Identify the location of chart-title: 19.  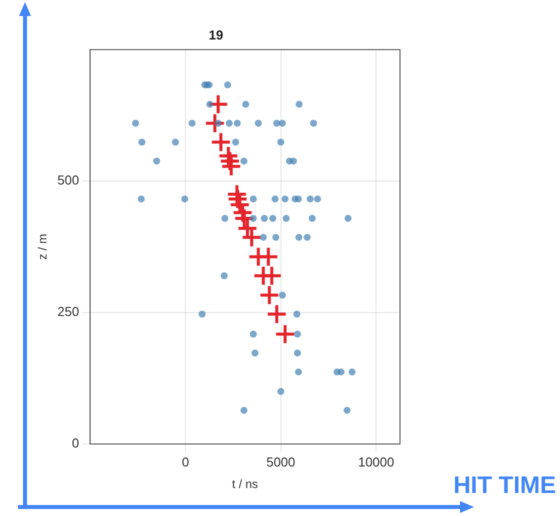
(216, 34).